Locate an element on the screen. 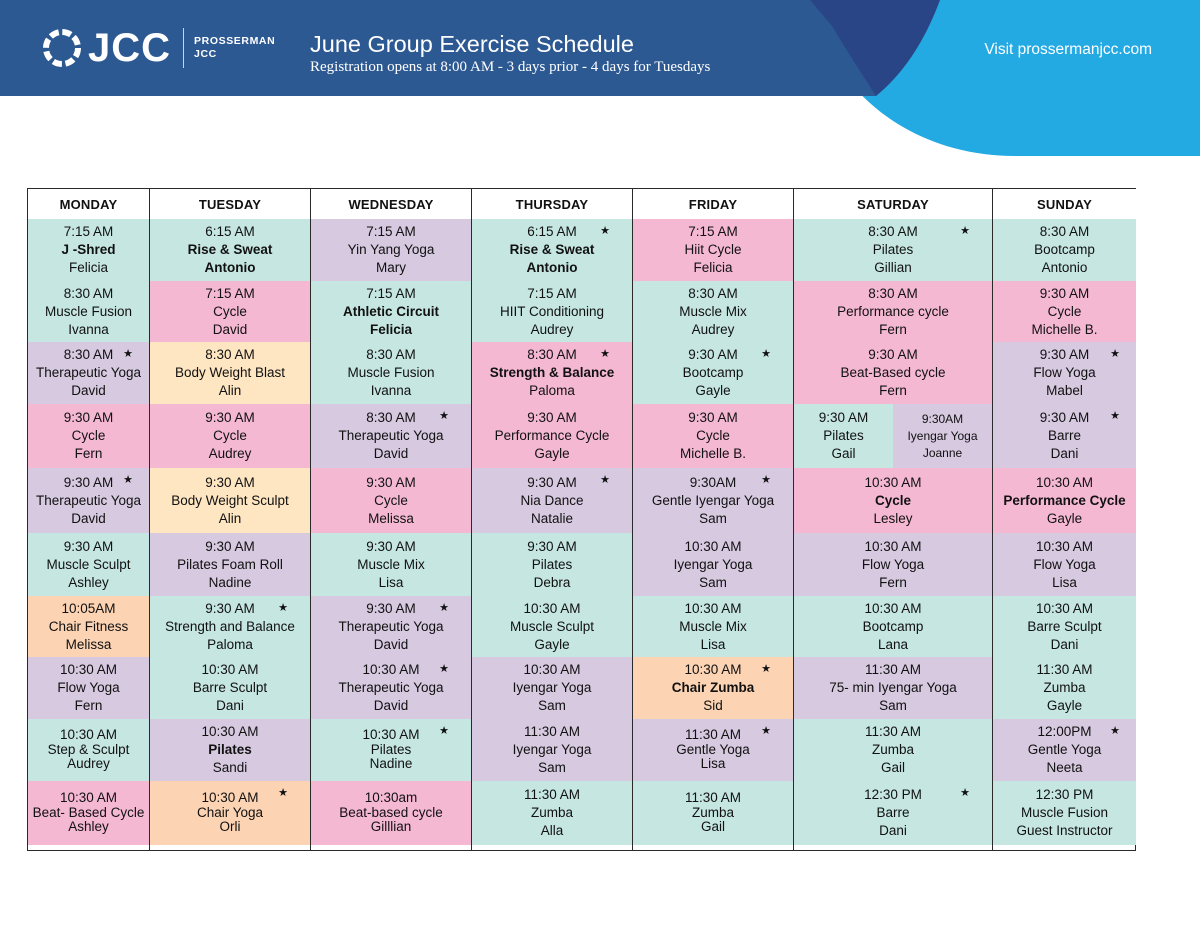 The width and height of the screenshot is (1200, 927). class-instructor: Ashley is located at coordinates (88, 827).